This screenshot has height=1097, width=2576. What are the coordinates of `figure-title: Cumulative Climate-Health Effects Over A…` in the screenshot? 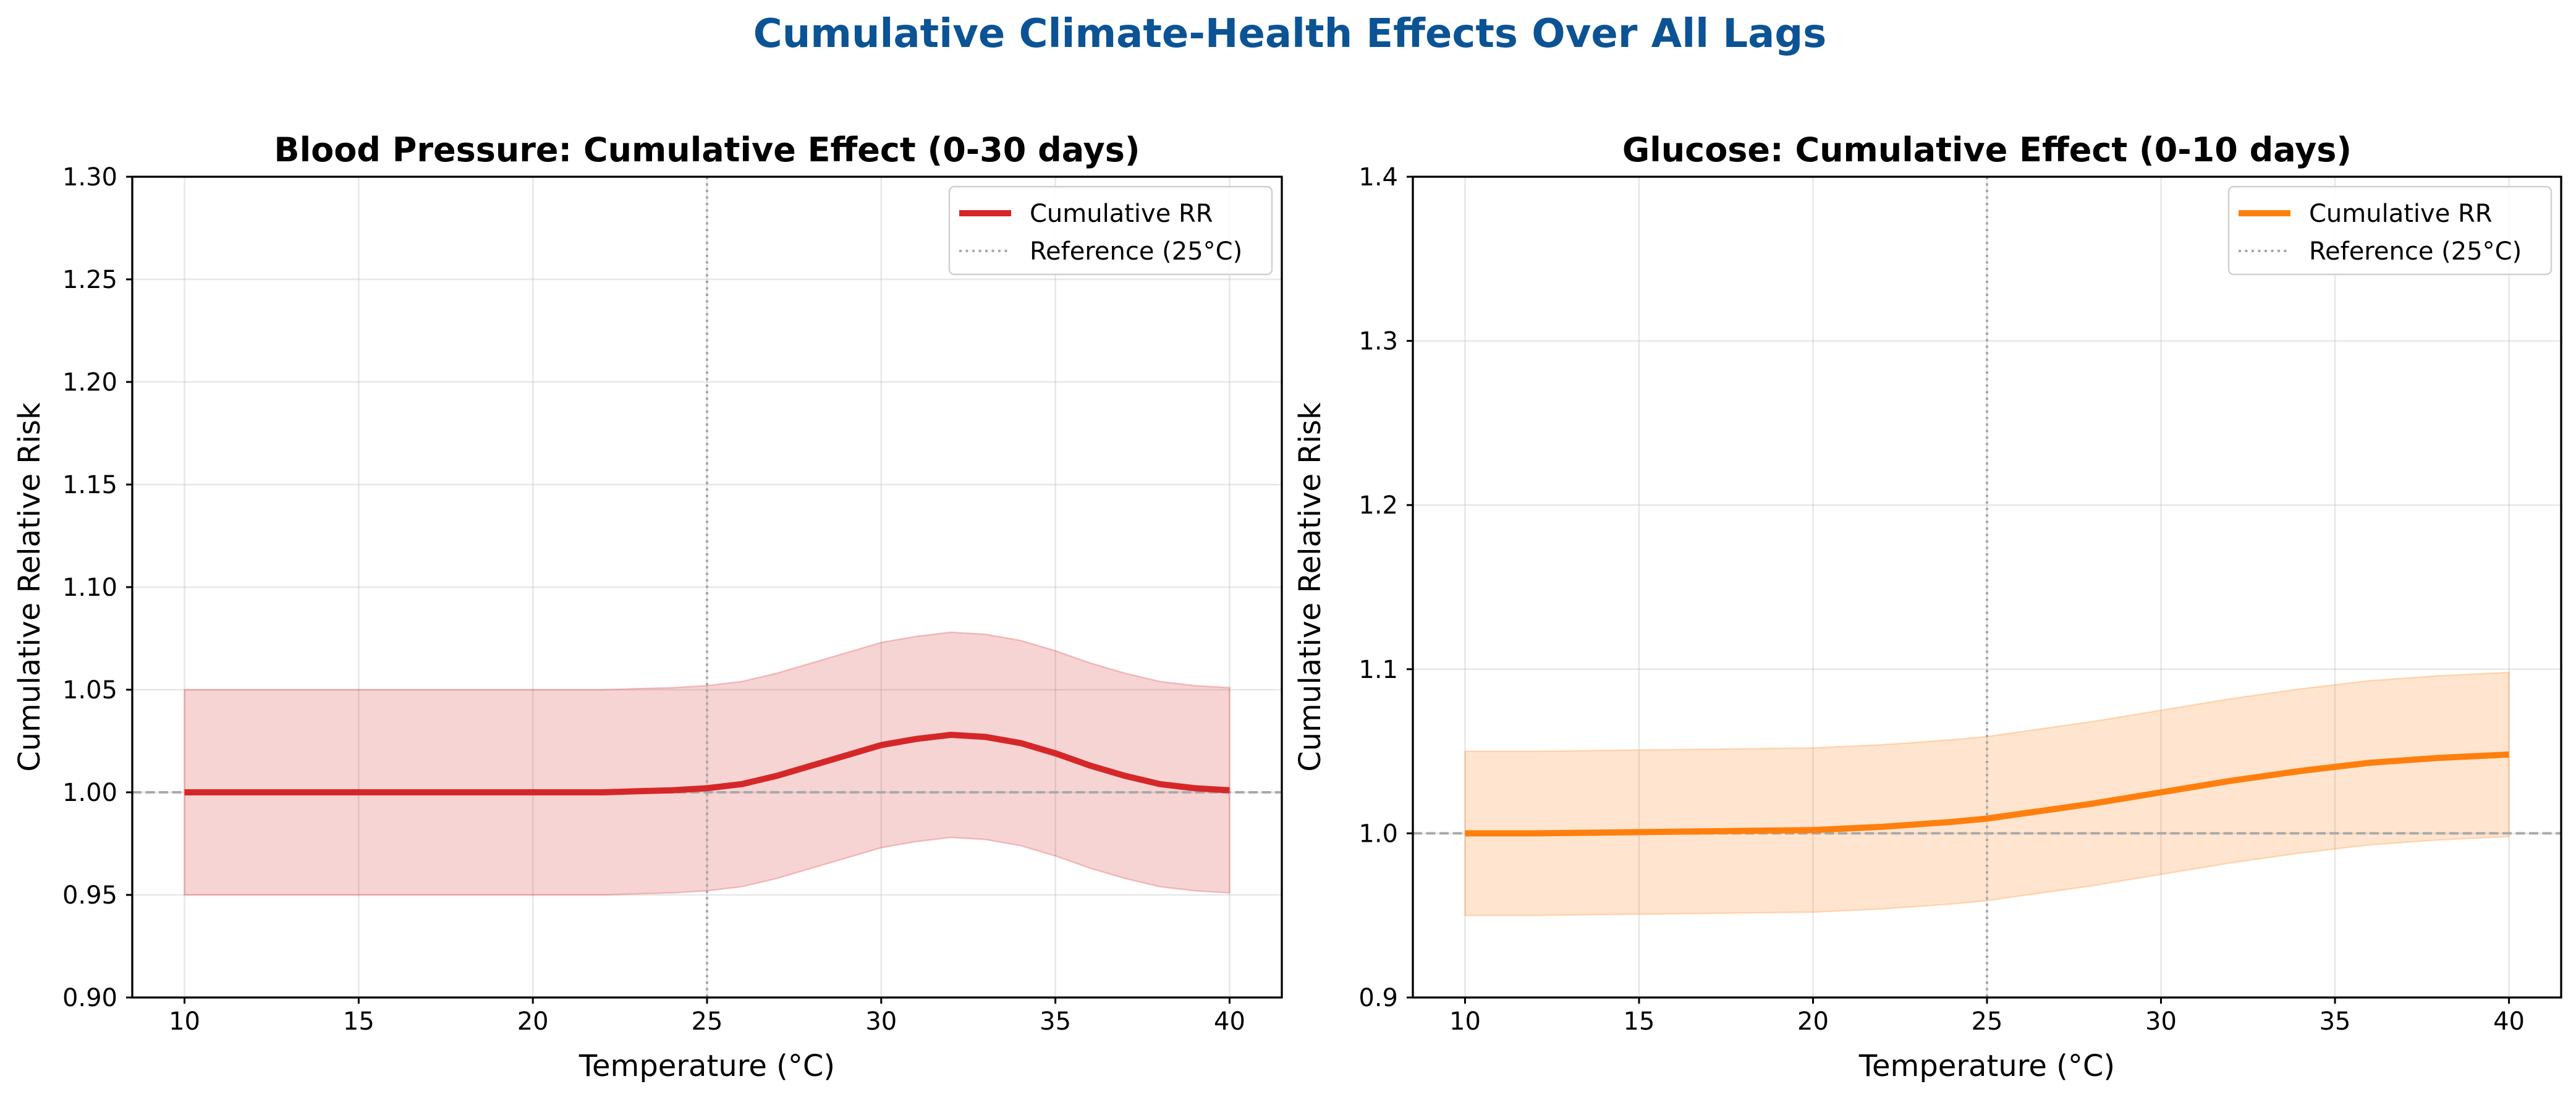 It's located at (1289, 34).